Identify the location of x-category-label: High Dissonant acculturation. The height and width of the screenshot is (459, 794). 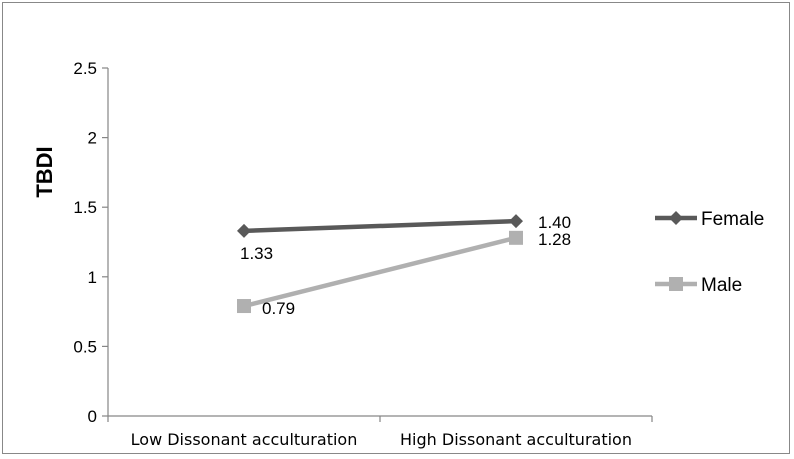
(516, 439).